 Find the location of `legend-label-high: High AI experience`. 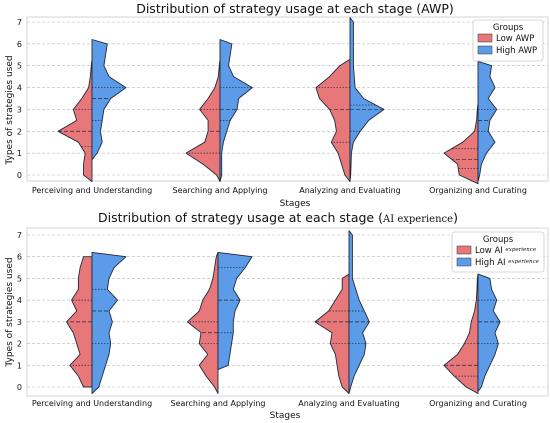

legend-label-high: High AI experience is located at coordinates (507, 263).